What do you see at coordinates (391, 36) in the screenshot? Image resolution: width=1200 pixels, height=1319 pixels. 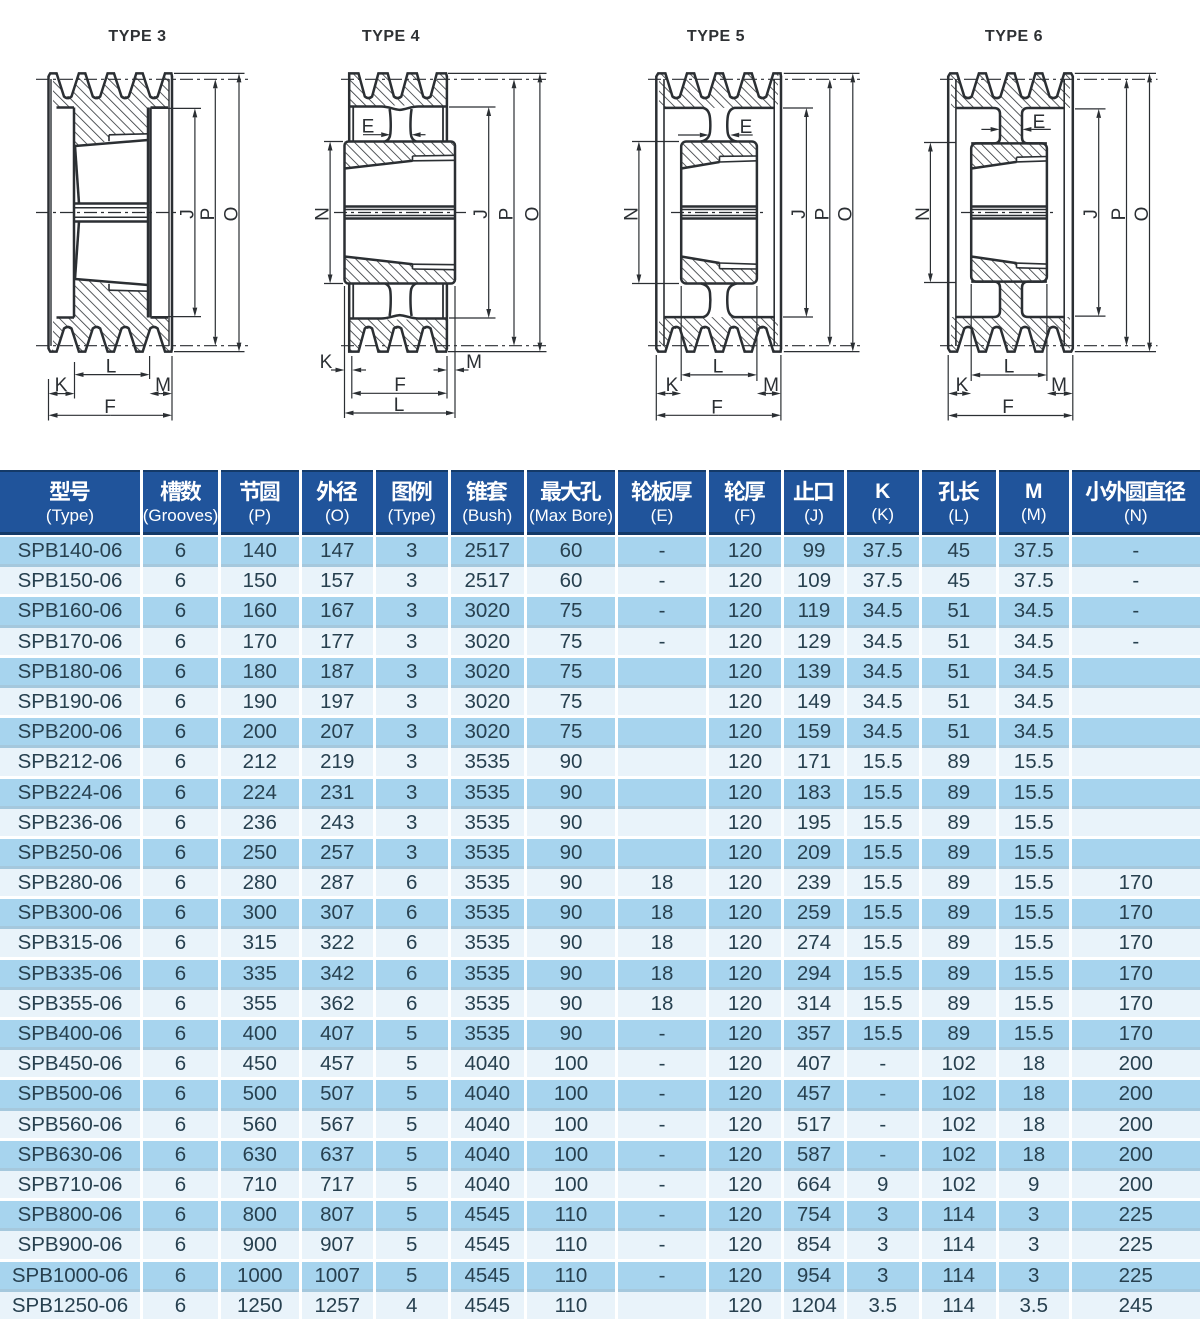 I see `svg-text: TYPE 4` at bounding box center [391, 36].